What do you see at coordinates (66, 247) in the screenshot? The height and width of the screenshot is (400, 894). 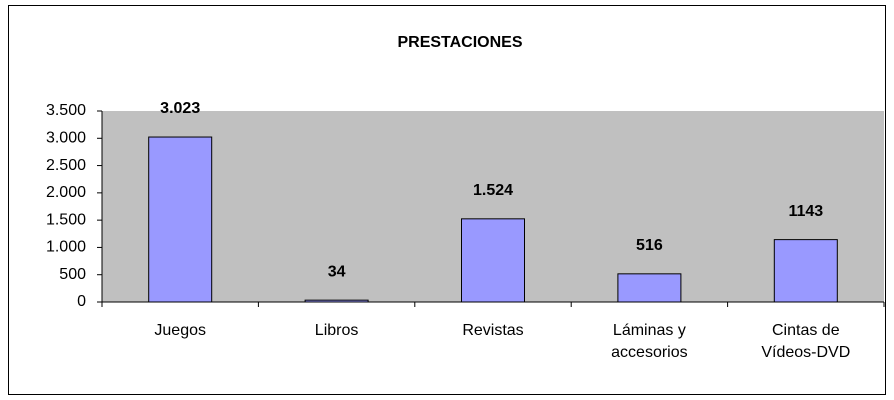 I see `y-tick-label: 1.000` at bounding box center [66, 247].